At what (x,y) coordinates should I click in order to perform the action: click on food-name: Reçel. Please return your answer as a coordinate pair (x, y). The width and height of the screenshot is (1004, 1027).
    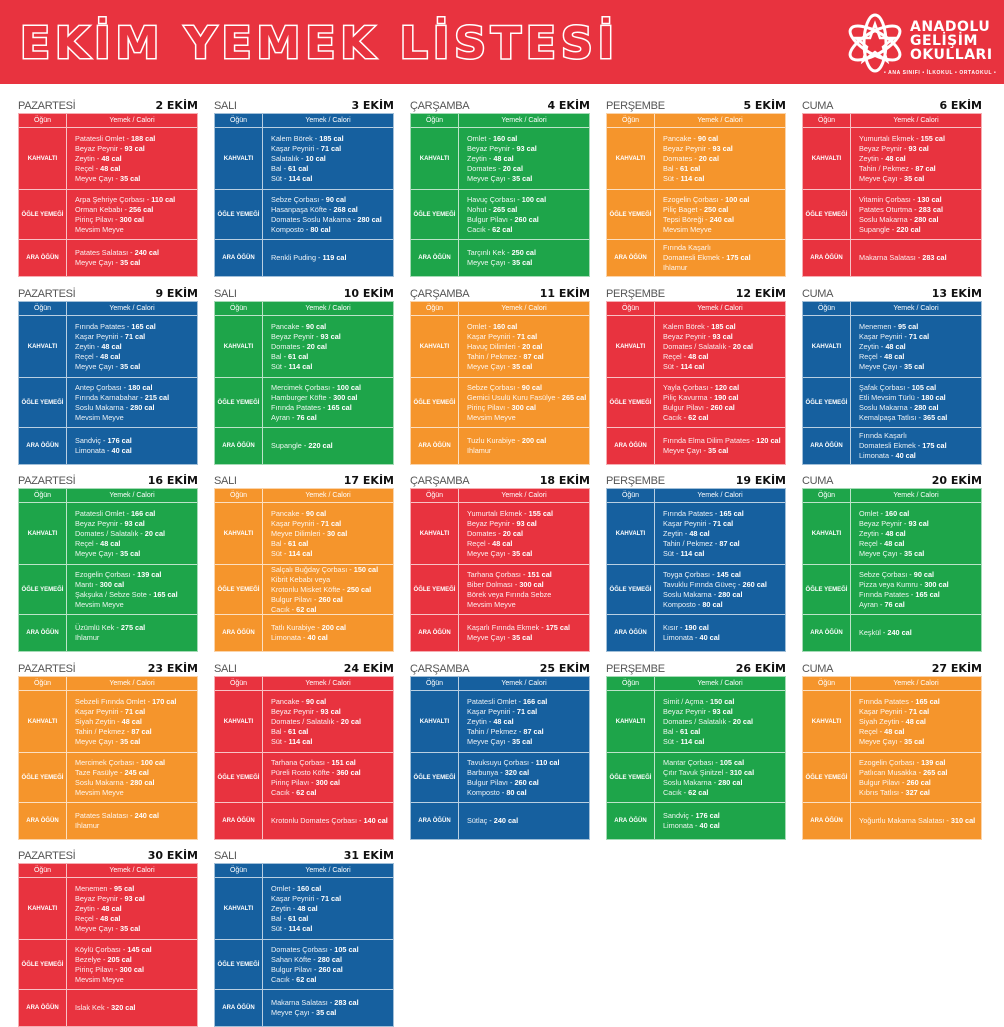
    Looking at the image, I should click on (84, 543).